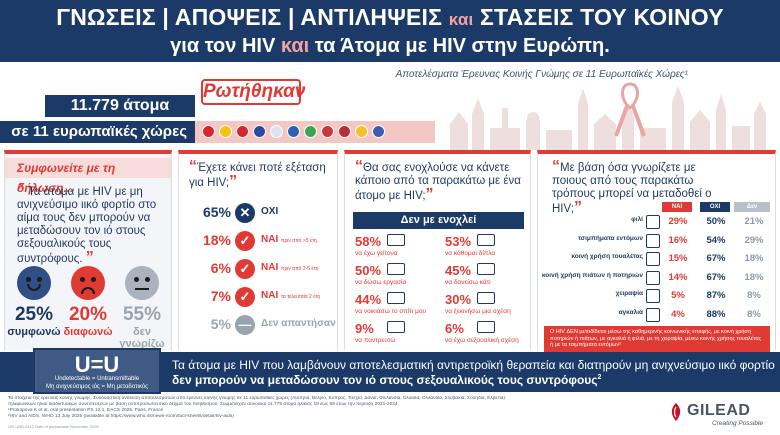 Image resolution: width=780 pixels, height=435 pixels. Describe the element at coordinates (368, 299) in the screenshot. I see `comfort-value: 44%` at that location.